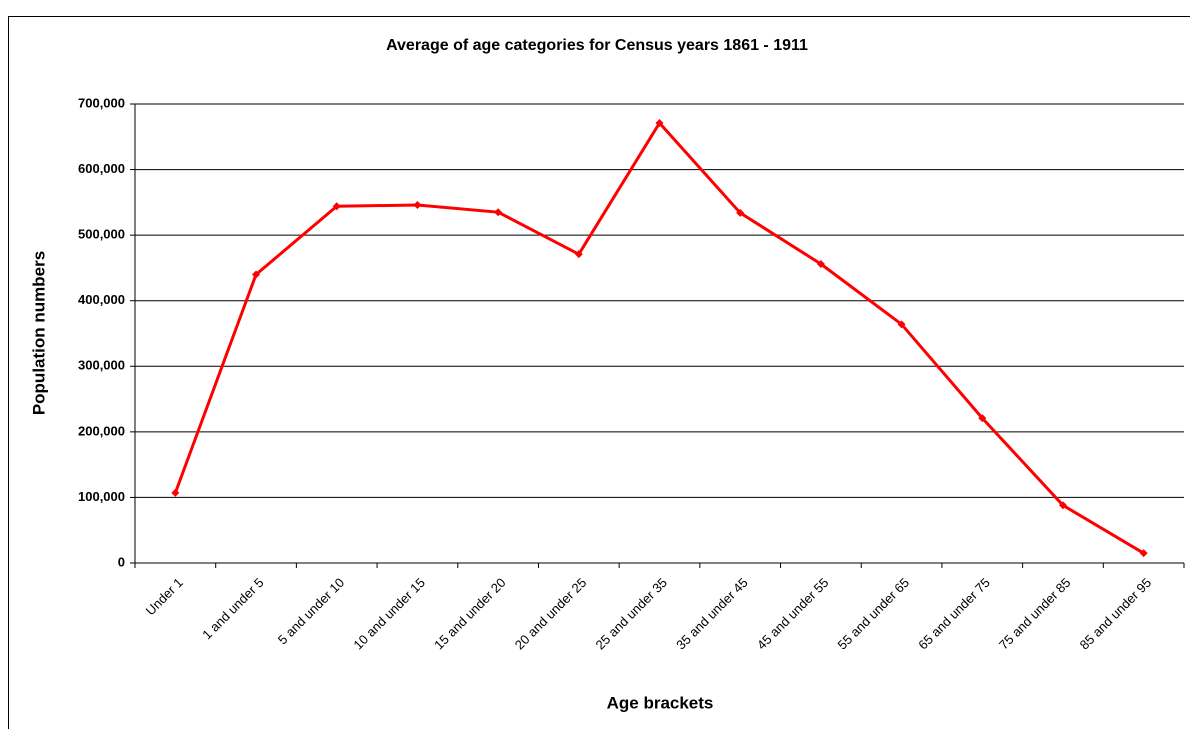  Describe the element at coordinates (793, 614) in the screenshot. I see `x-tick-label: 45 and under 55` at that location.